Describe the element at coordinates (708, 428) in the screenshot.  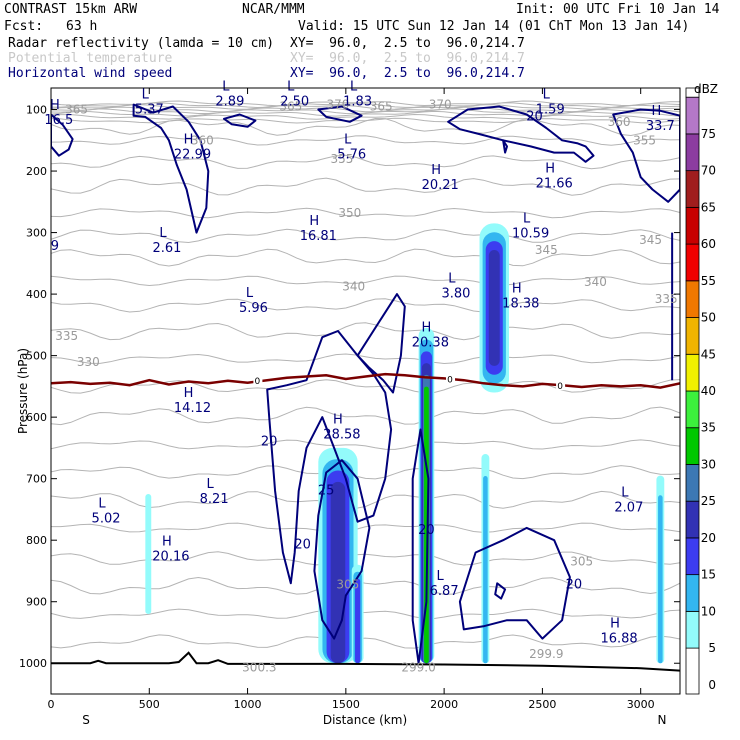
I see `colorbar-level-label: 35` at that location.